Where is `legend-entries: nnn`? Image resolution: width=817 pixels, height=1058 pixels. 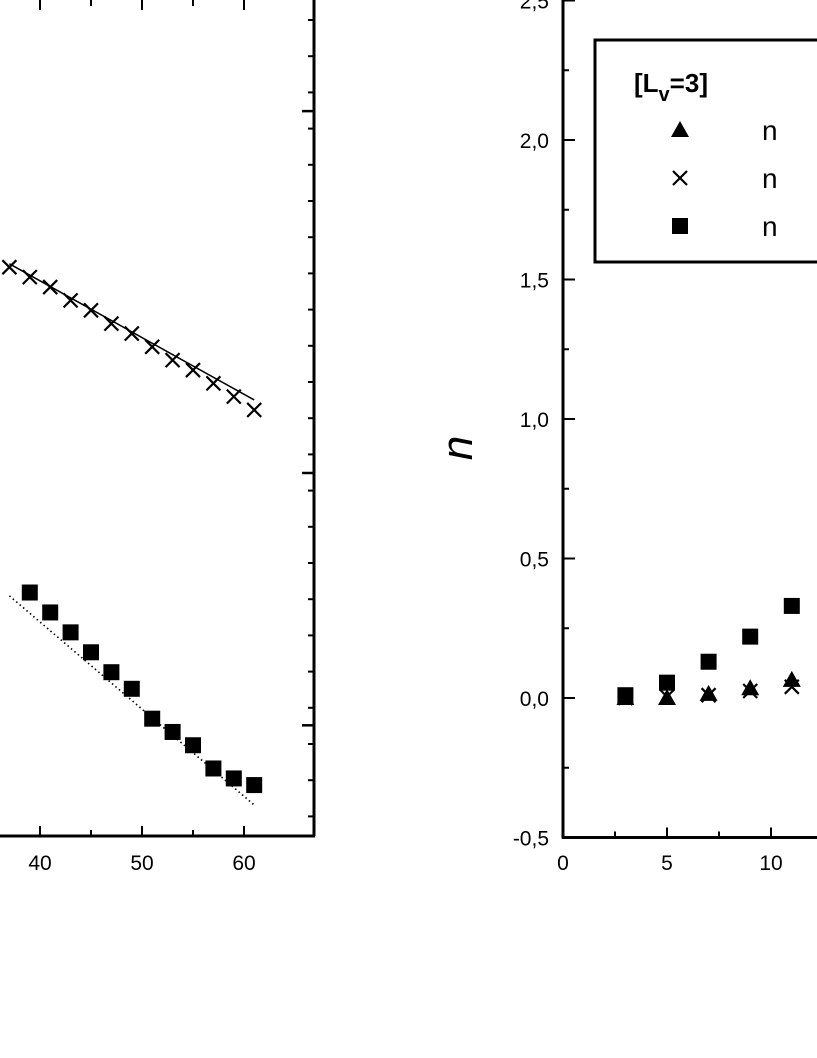
legend-entries: nnn is located at coordinates (724, 178).